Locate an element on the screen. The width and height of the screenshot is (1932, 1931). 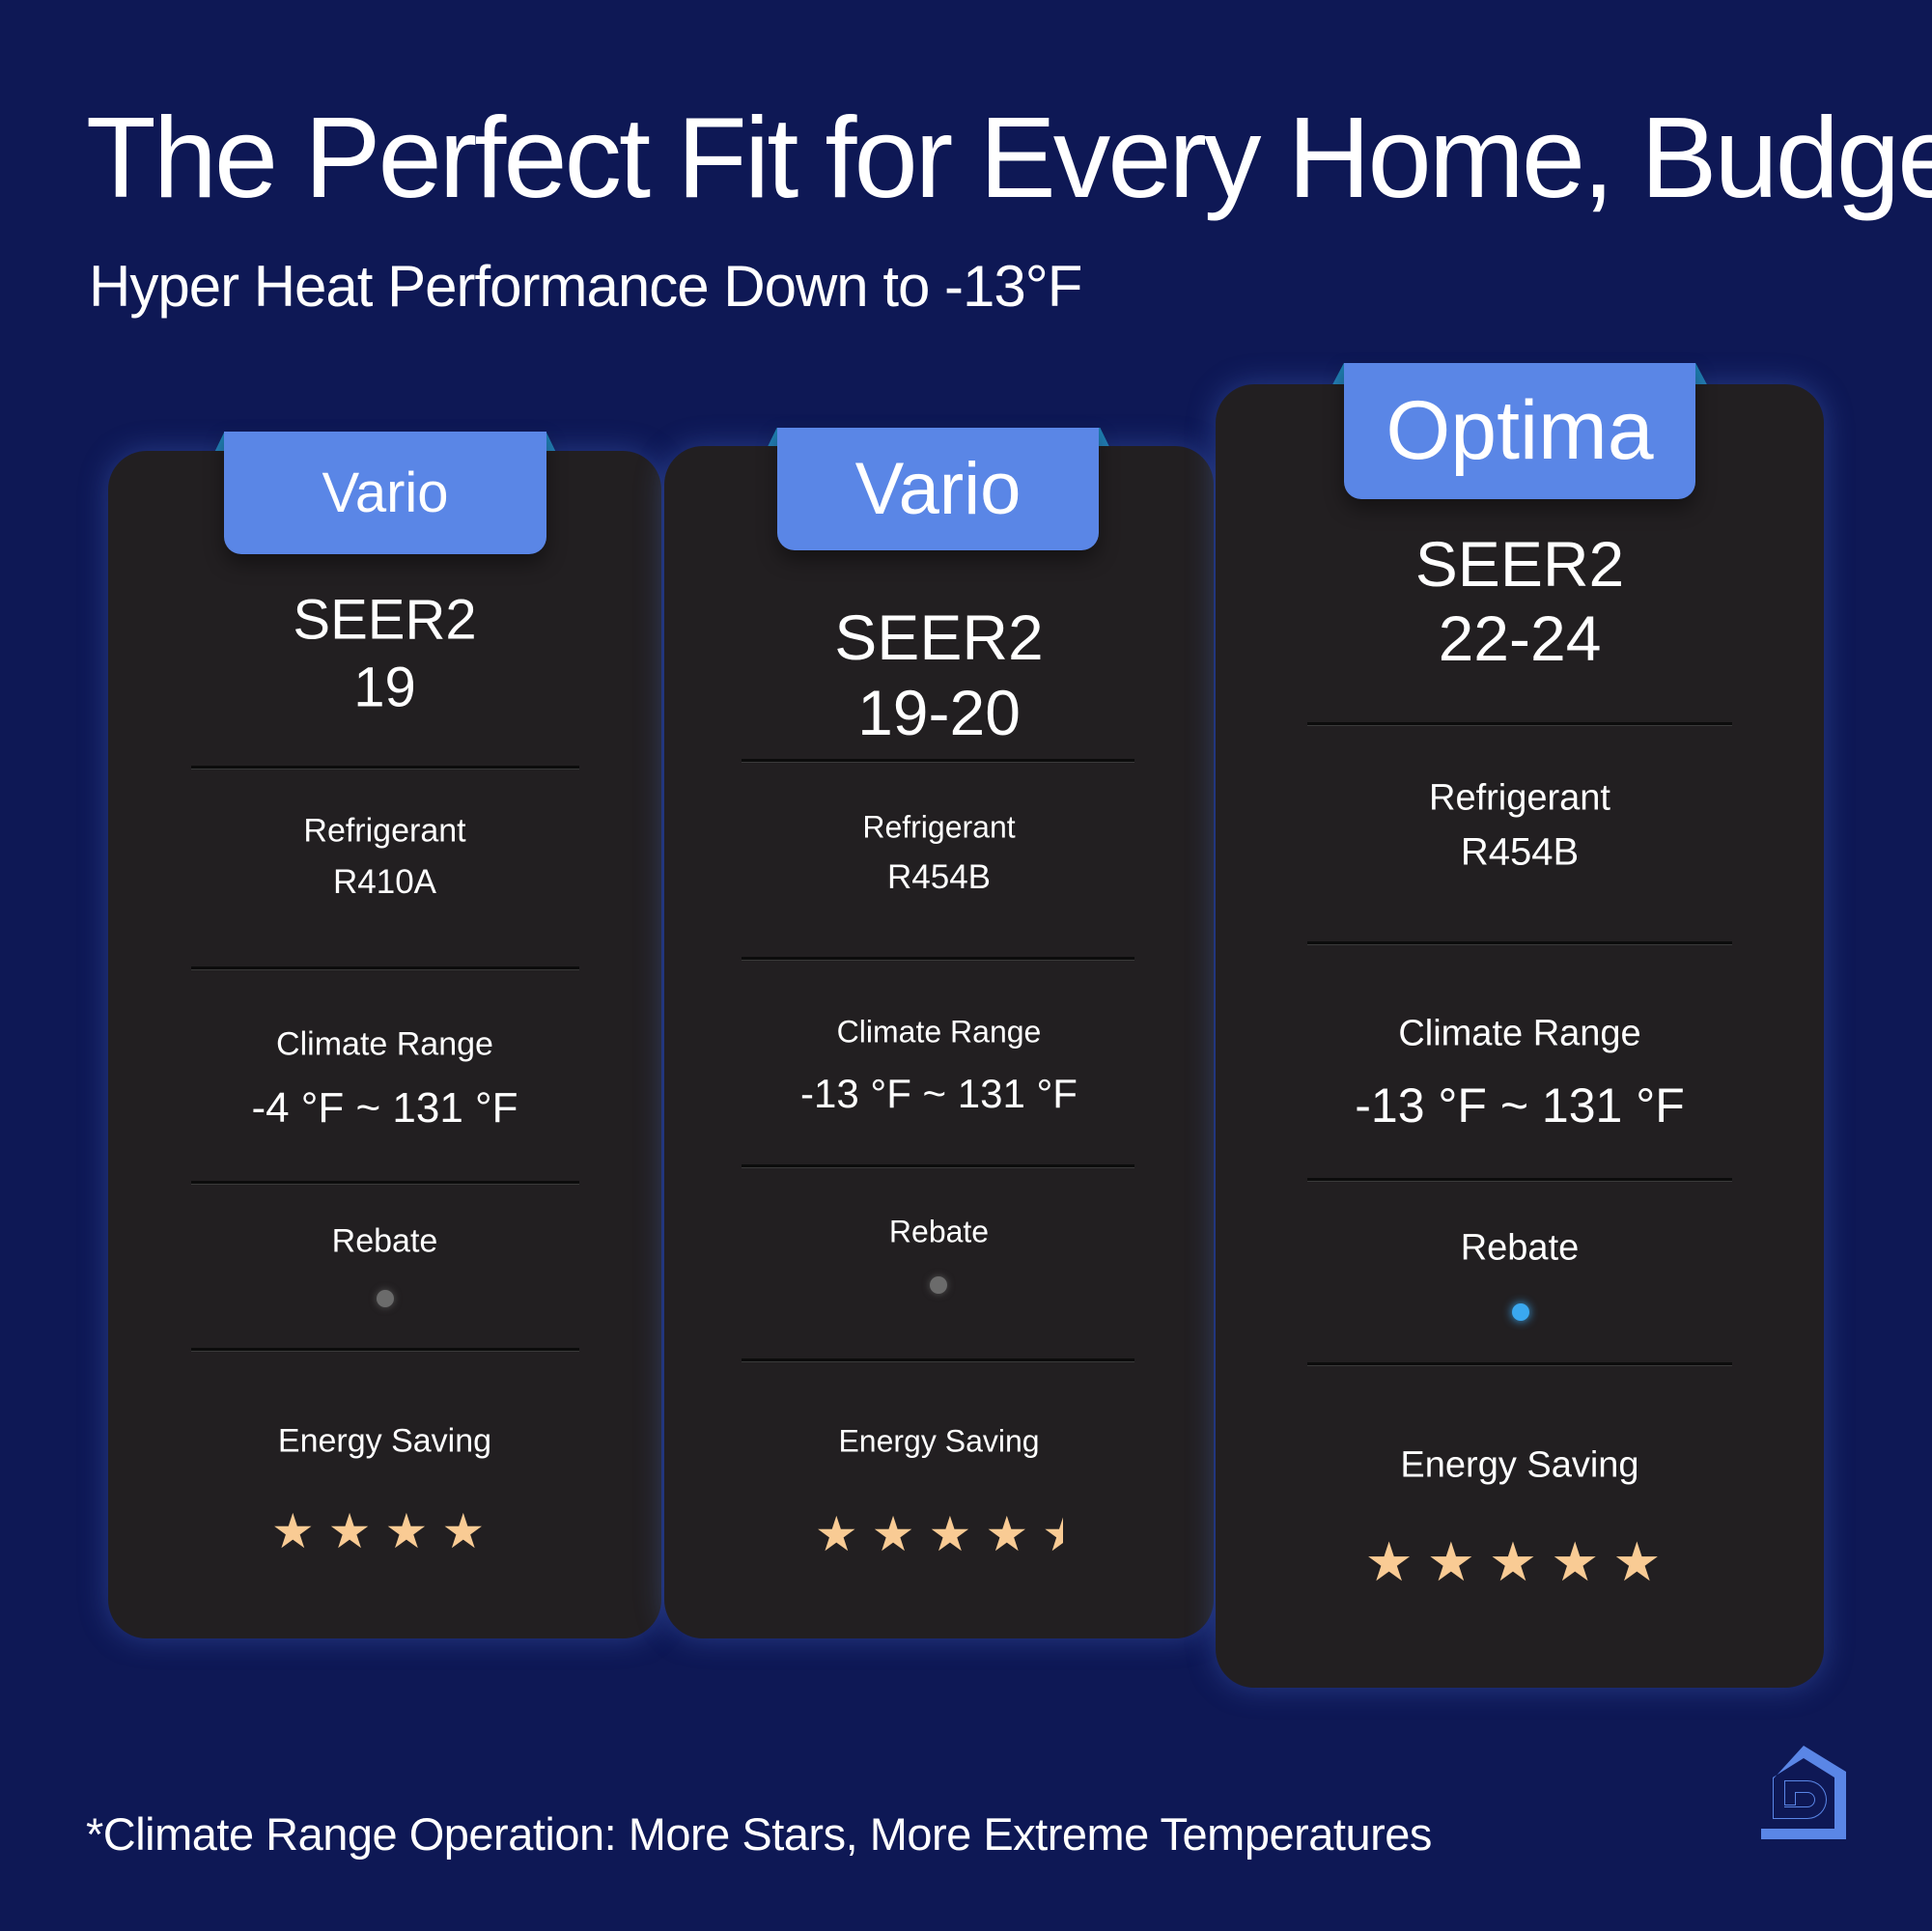
climate-value: -4 °F ~ 131 °F is located at coordinates (385, 1108).